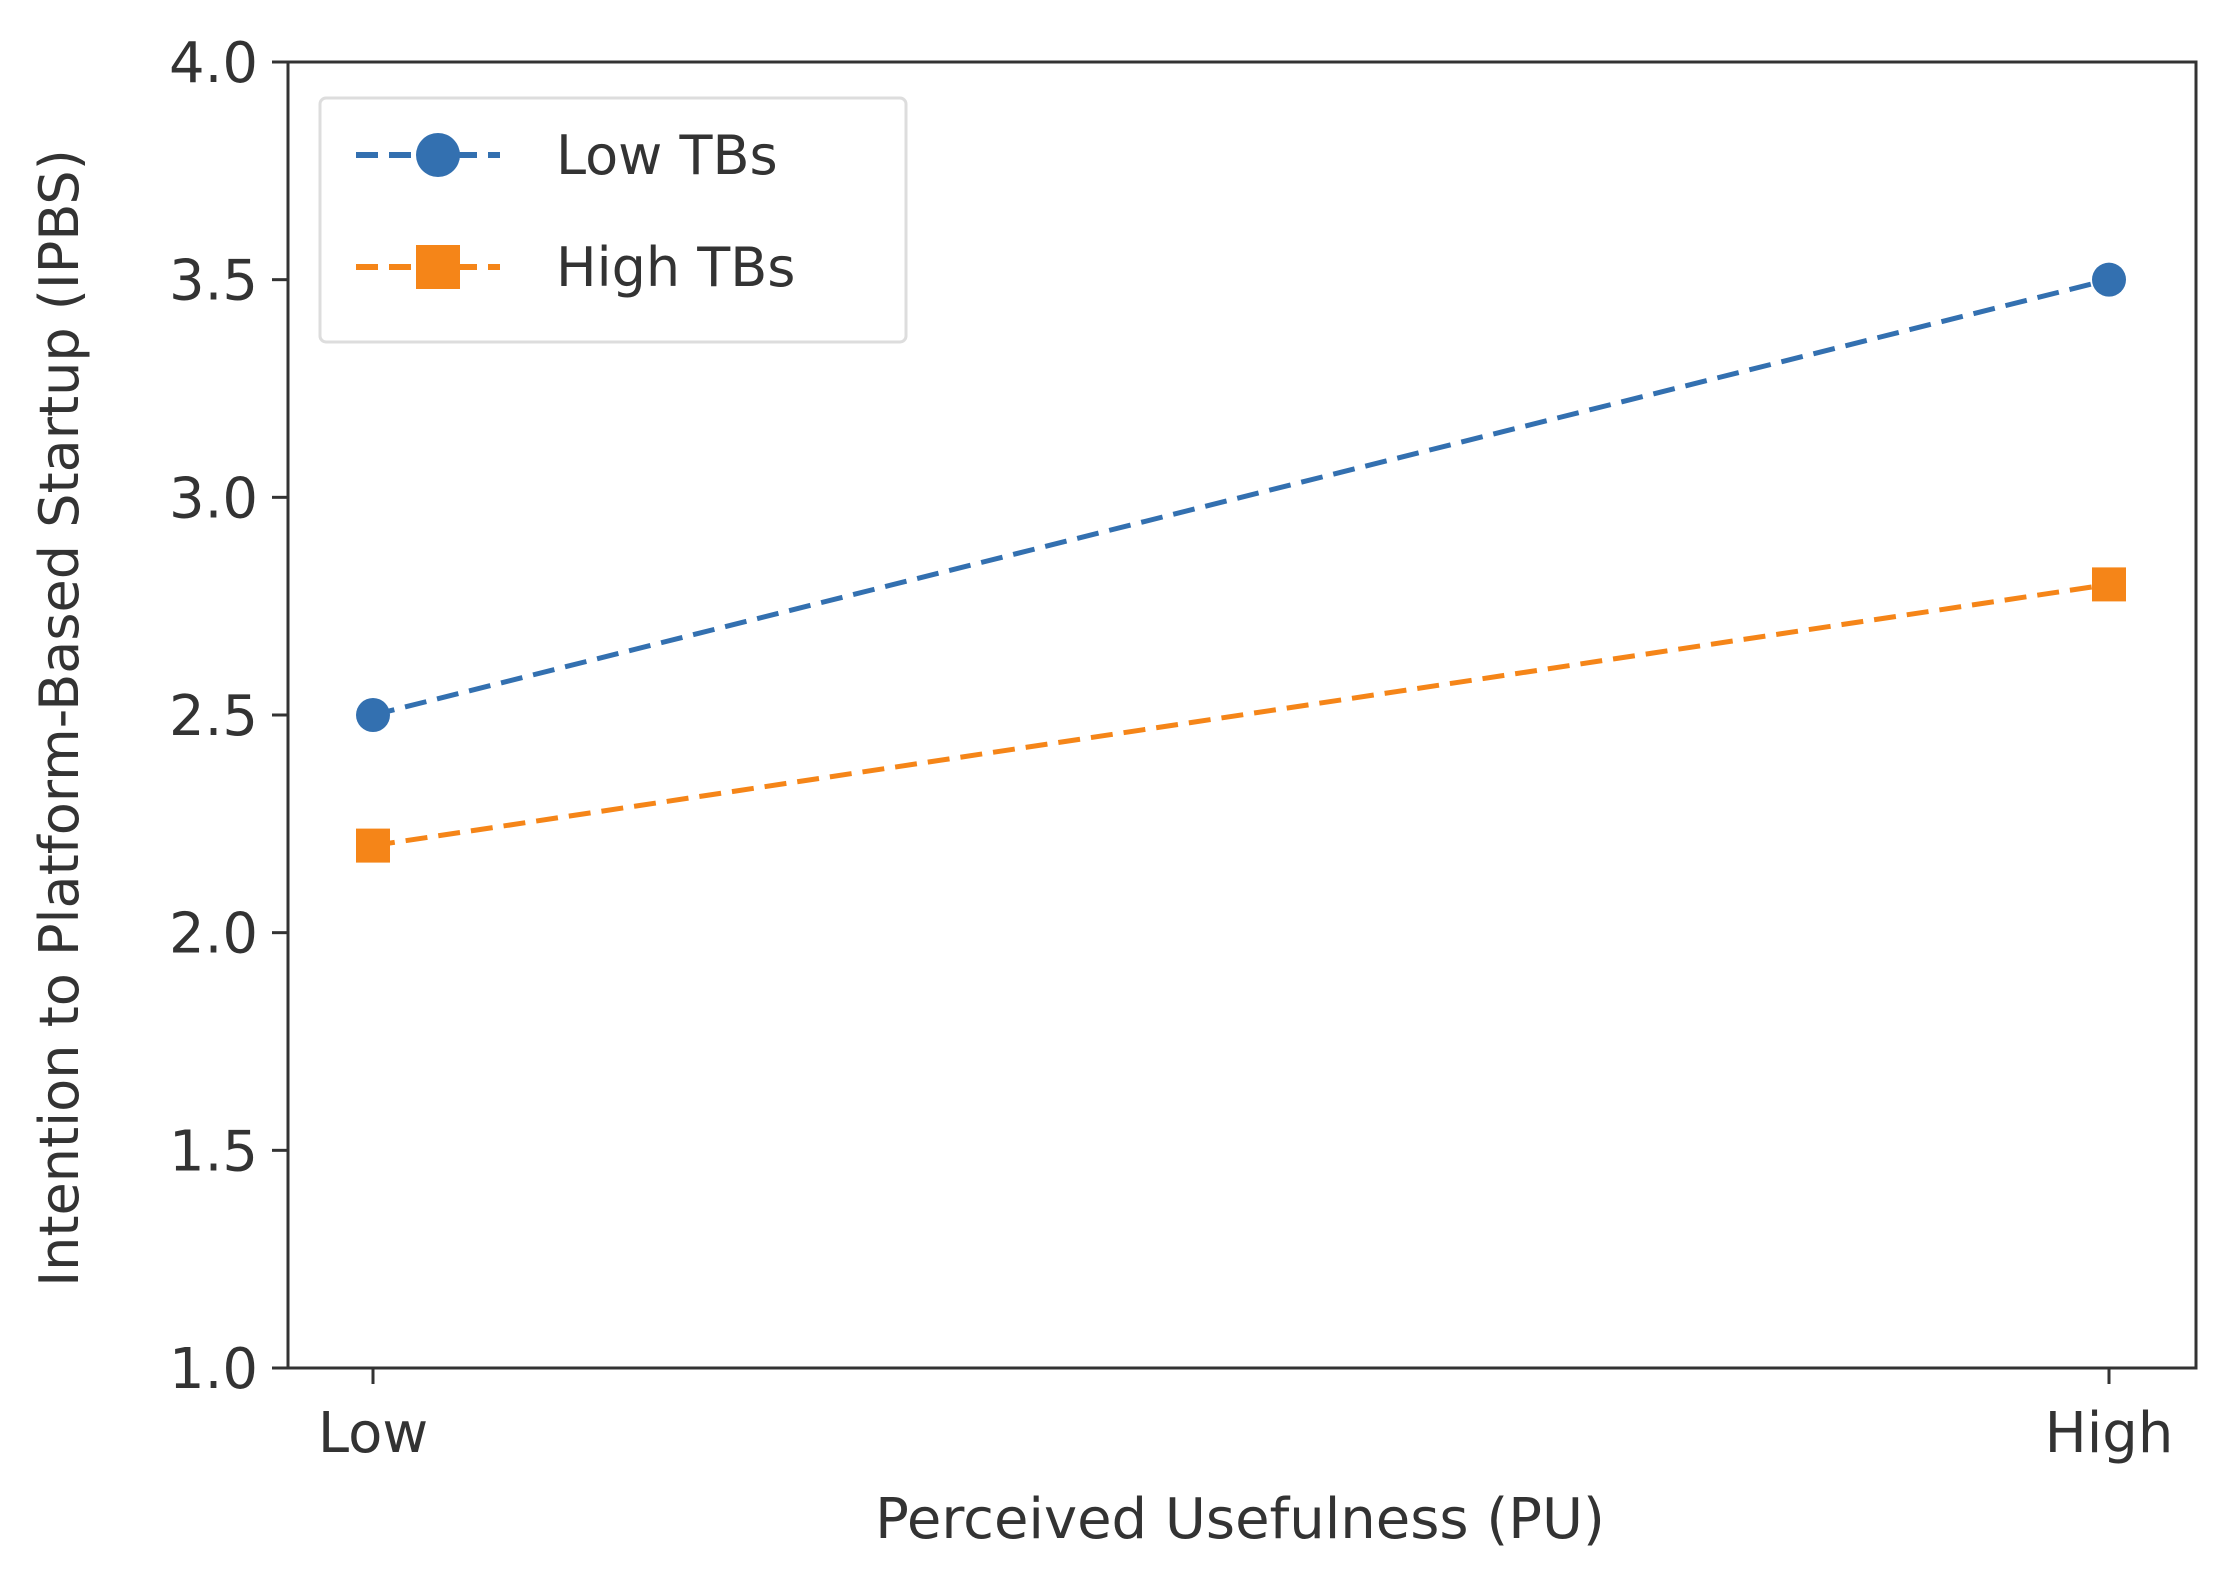 Image resolution: width=2218 pixels, height=1573 pixels. I want to click on legend: Low TBs High TBs, so click(613, 220).